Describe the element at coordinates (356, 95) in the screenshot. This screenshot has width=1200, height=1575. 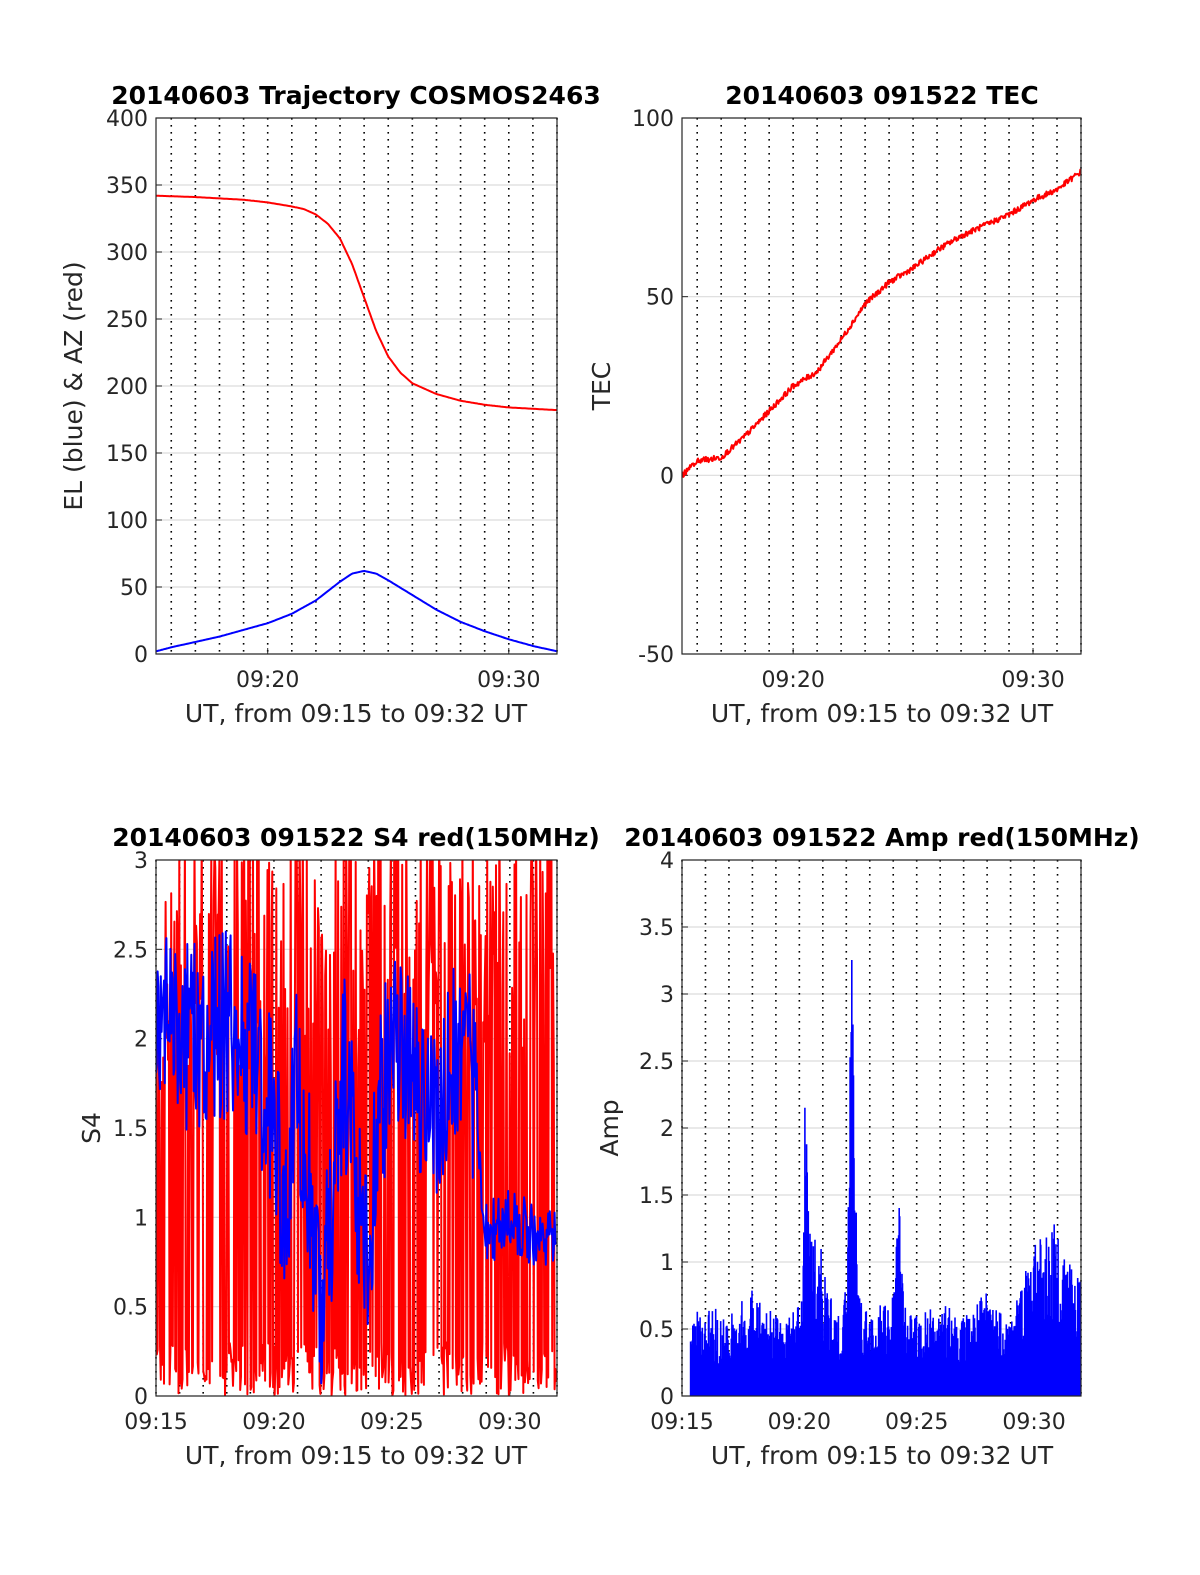
I see `trajectory-title: 20140603 Trajectory COSMOS2463` at that location.